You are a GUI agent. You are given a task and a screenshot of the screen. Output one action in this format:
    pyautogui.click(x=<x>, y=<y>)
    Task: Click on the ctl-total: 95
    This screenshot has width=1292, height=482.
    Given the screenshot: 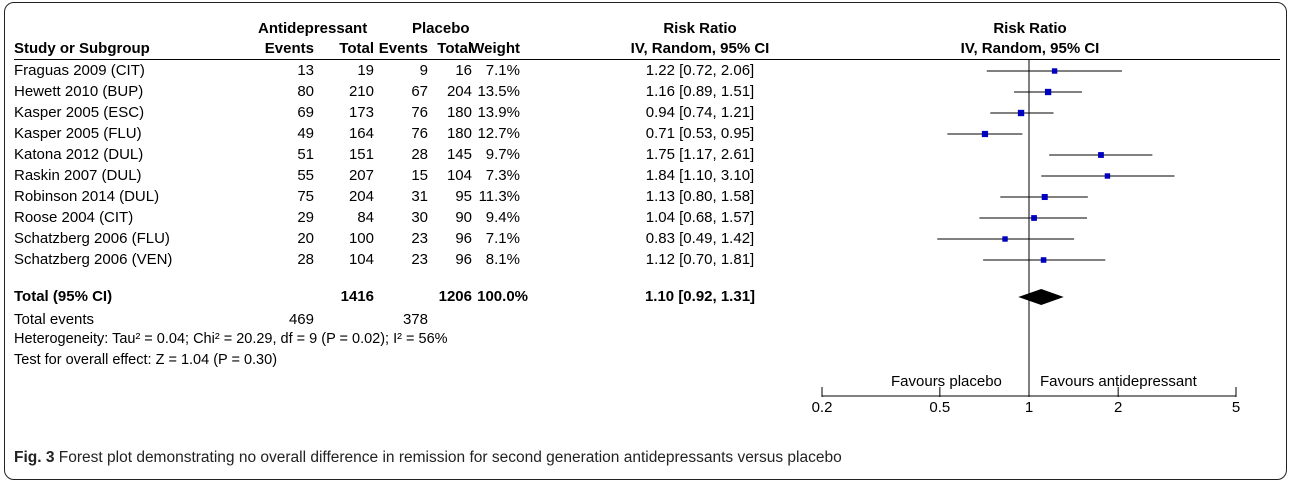 What is the action you would take?
    pyautogui.click(x=463, y=196)
    